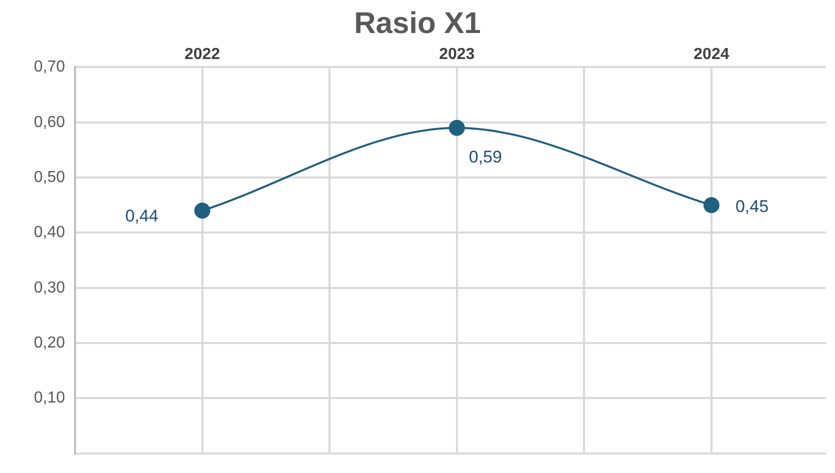 The width and height of the screenshot is (835, 473). What do you see at coordinates (50, 67) in the screenshot?
I see `y-tick-label: 0,70` at bounding box center [50, 67].